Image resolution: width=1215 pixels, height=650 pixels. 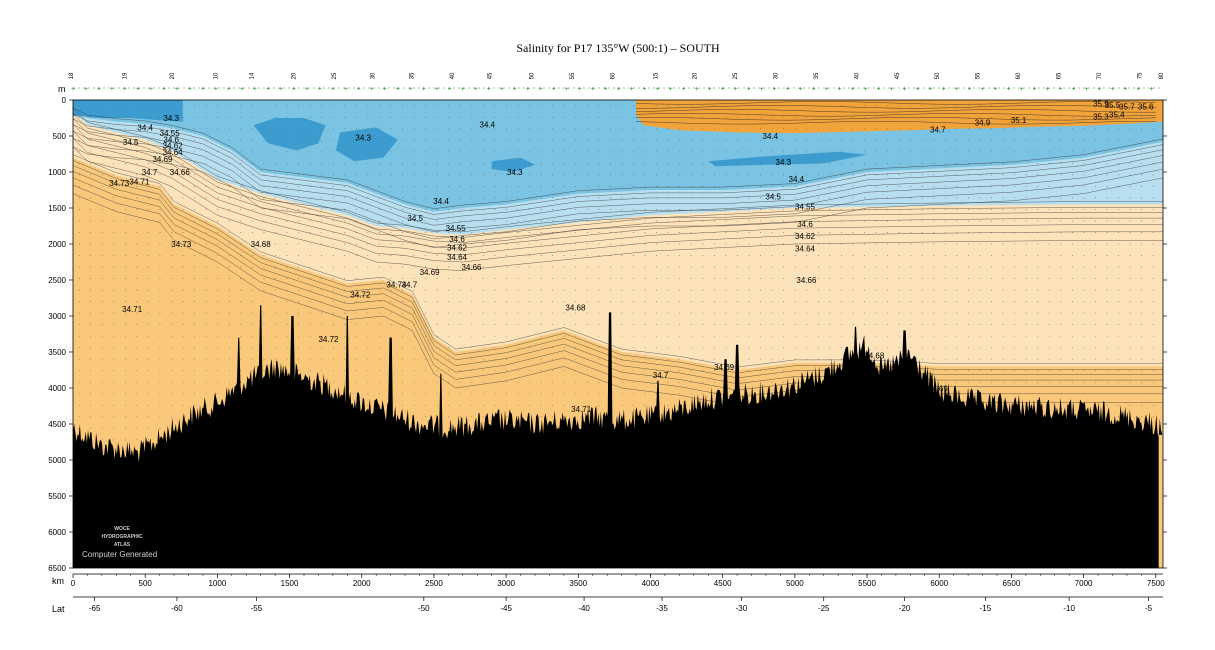 I want to click on contour-label: 35.5, so click(x=1113, y=105).